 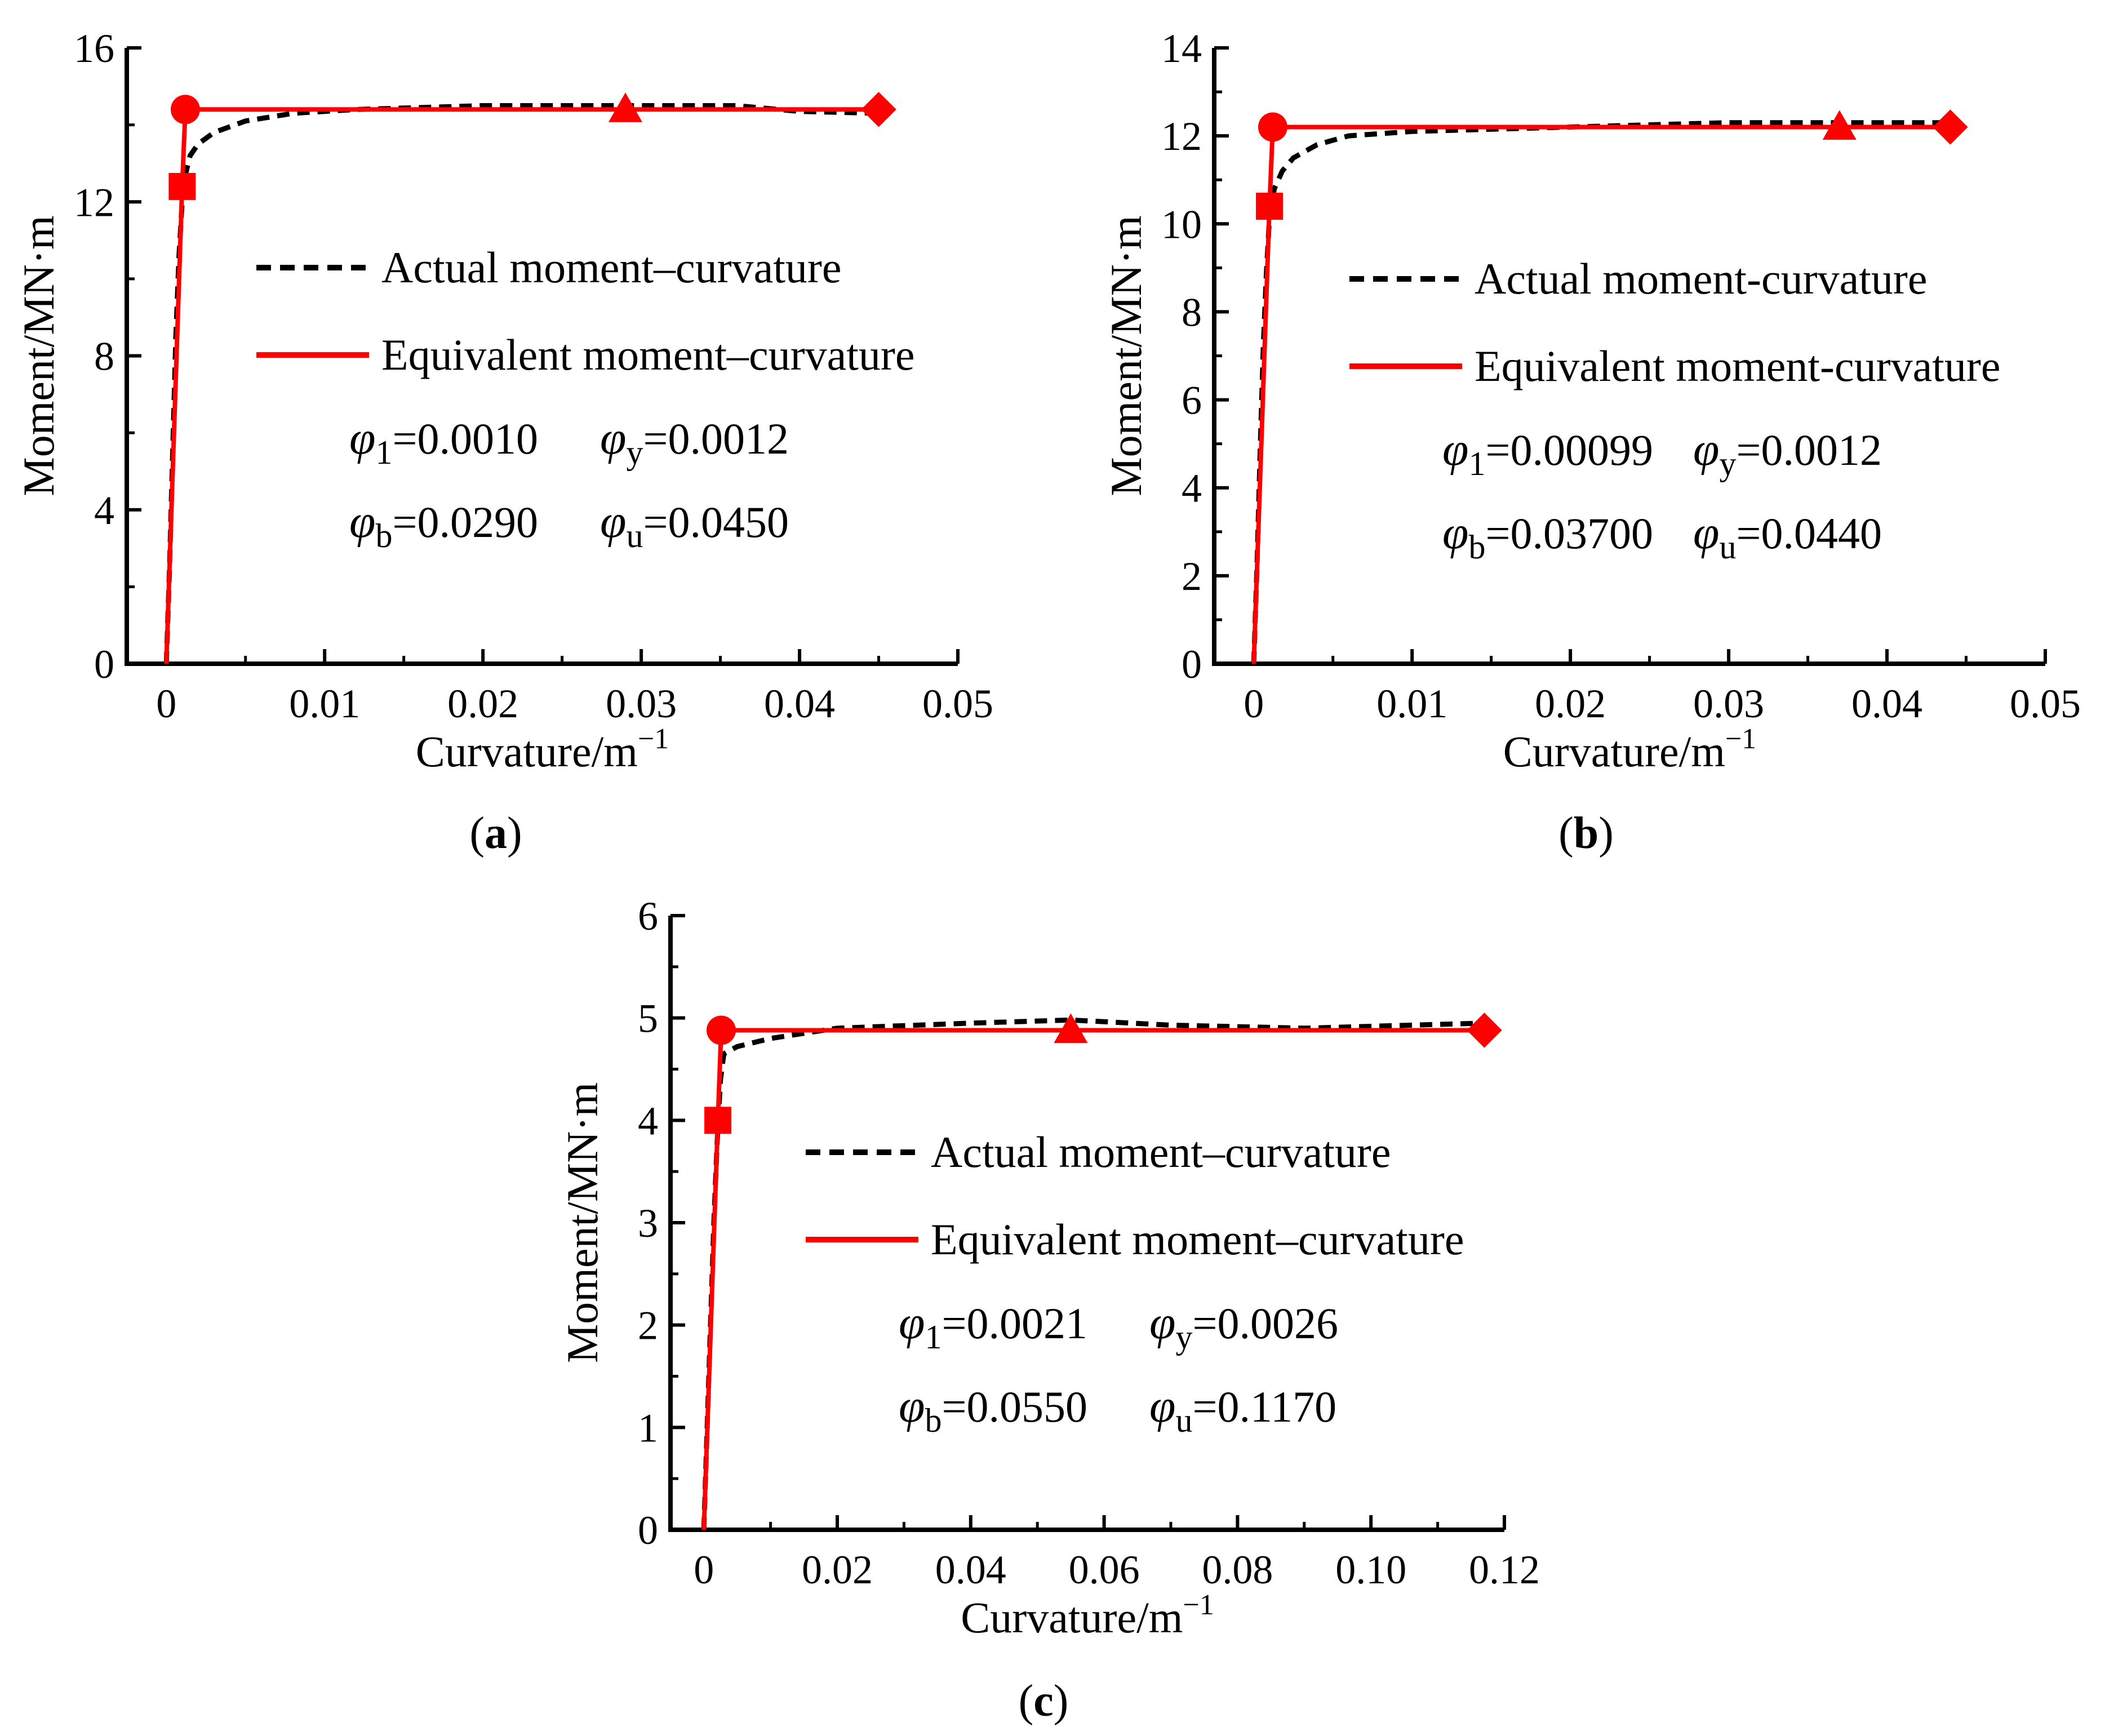 What do you see at coordinates (1569, 449) in the screenshot?
I see `param-value: =0.00099` at bounding box center [1569, 449].